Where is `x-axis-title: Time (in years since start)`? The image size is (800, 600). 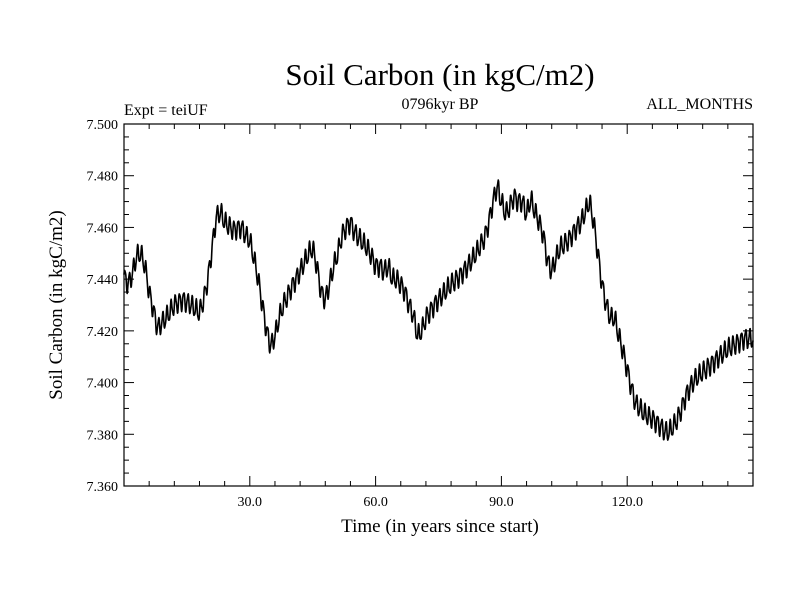
x-axis-title: Time (in years since start) is located at coordinates (440, 526).